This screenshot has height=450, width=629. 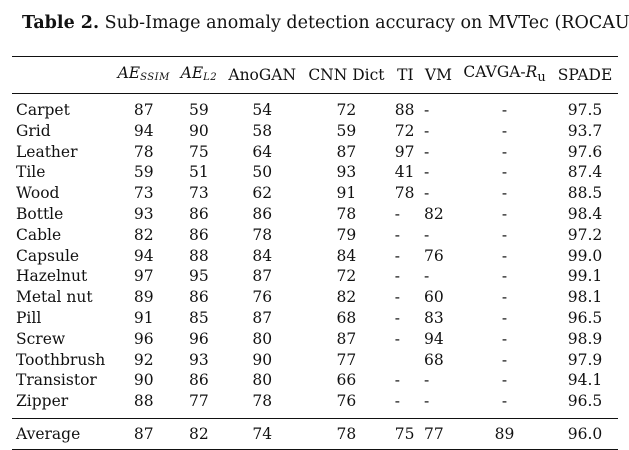 What do you see at coordinates (405, 75) in the screenshot?
I see `header-ti: TI` at bounding box center [405, 75].